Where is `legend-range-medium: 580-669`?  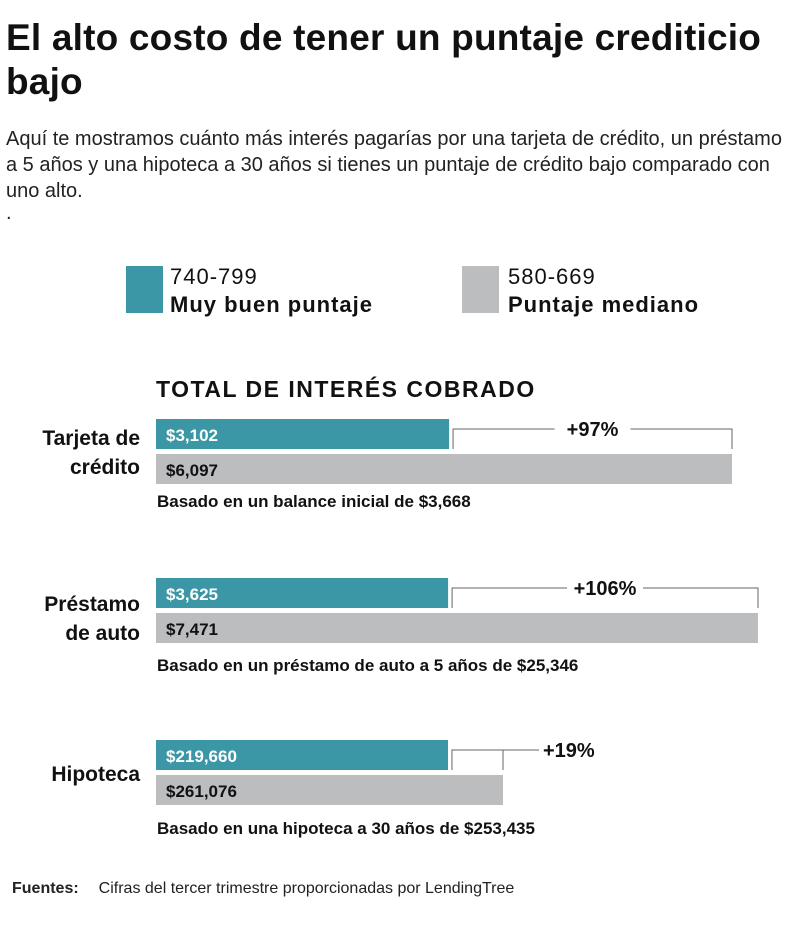 legend-range-medium: 580-669 is located at coordinates (552, 276).